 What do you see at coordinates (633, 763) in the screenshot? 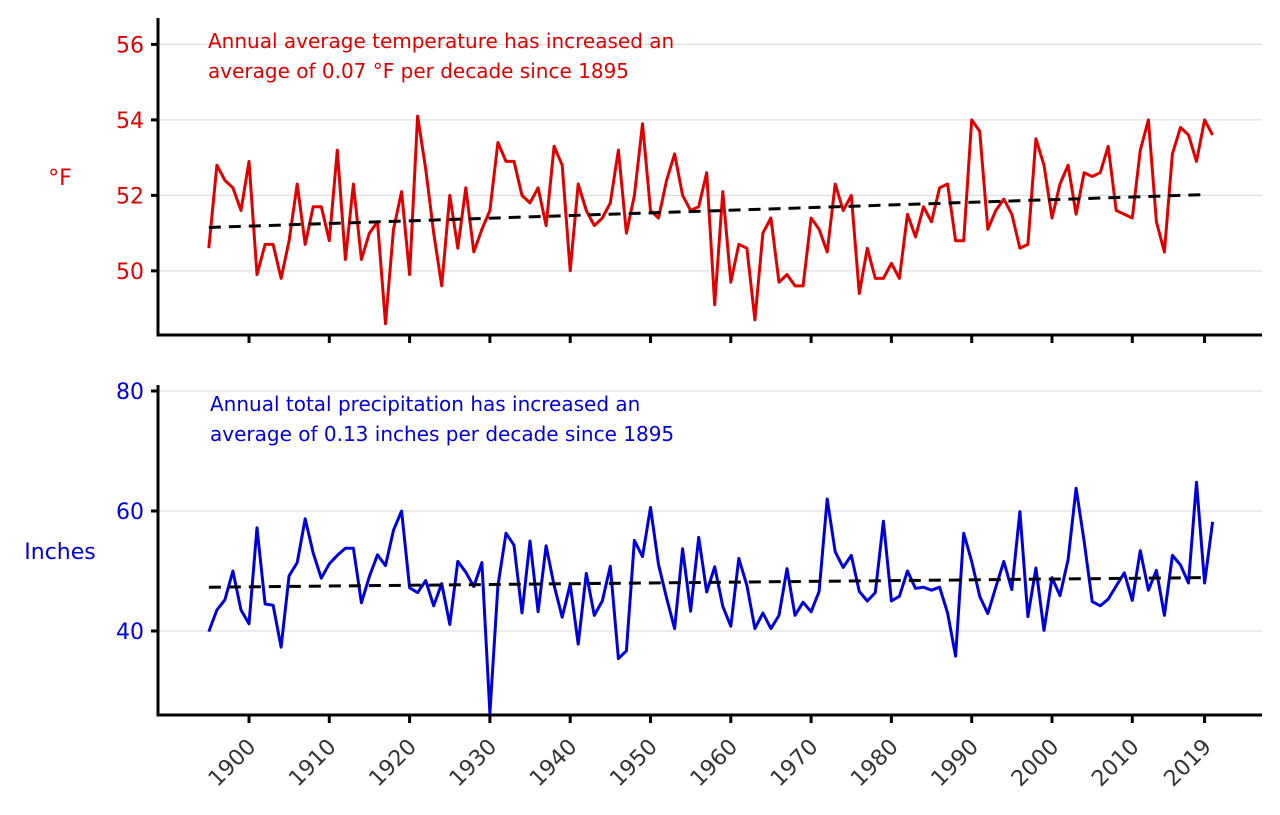
I see `x-tick-label: 1950` at bounding box center [633, 763].